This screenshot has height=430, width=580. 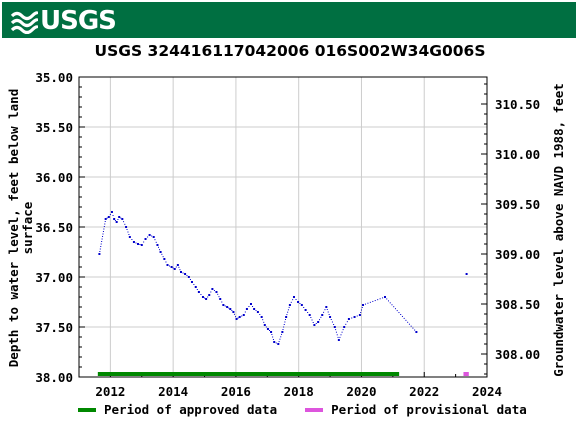 I want to click on y-axis-left-label-line2: surface, so click(x=27, y=227).